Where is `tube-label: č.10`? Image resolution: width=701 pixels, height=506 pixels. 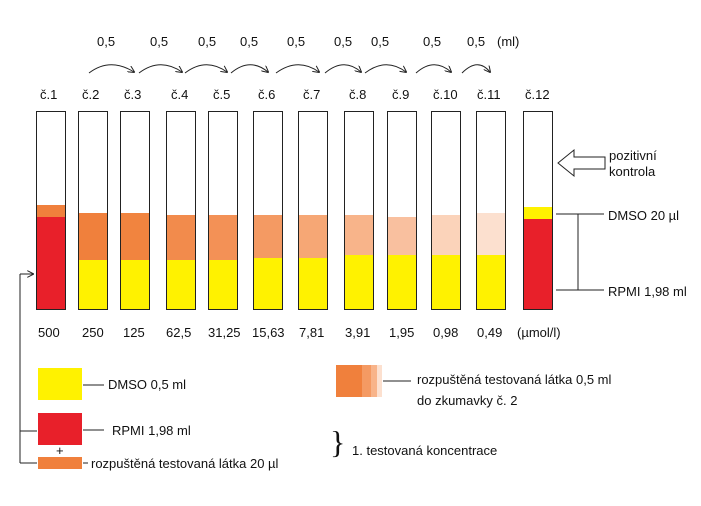 tube-label: č.10 is located at coordinates (445, 94).